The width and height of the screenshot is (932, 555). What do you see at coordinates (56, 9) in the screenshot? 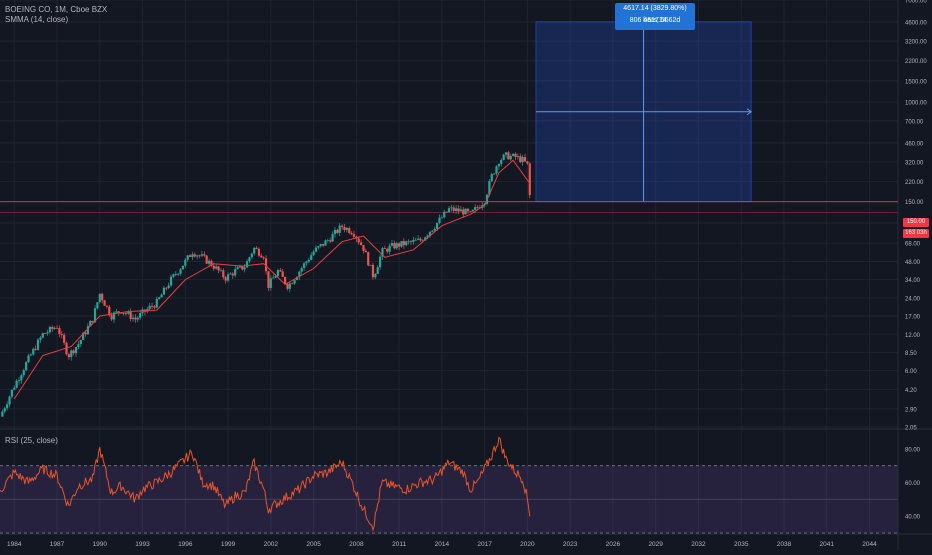
I see `symbol-legend: BOEING CO, 1M, Cboe BZX` at bounding box center [56, 9].